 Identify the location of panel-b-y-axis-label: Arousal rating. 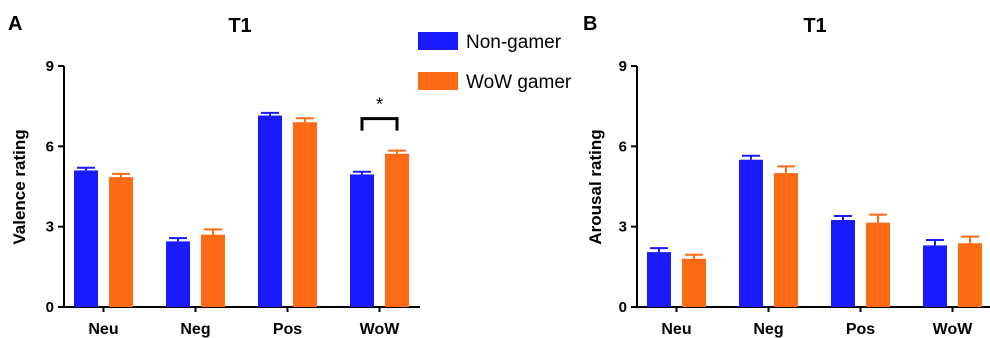
(595, 186).